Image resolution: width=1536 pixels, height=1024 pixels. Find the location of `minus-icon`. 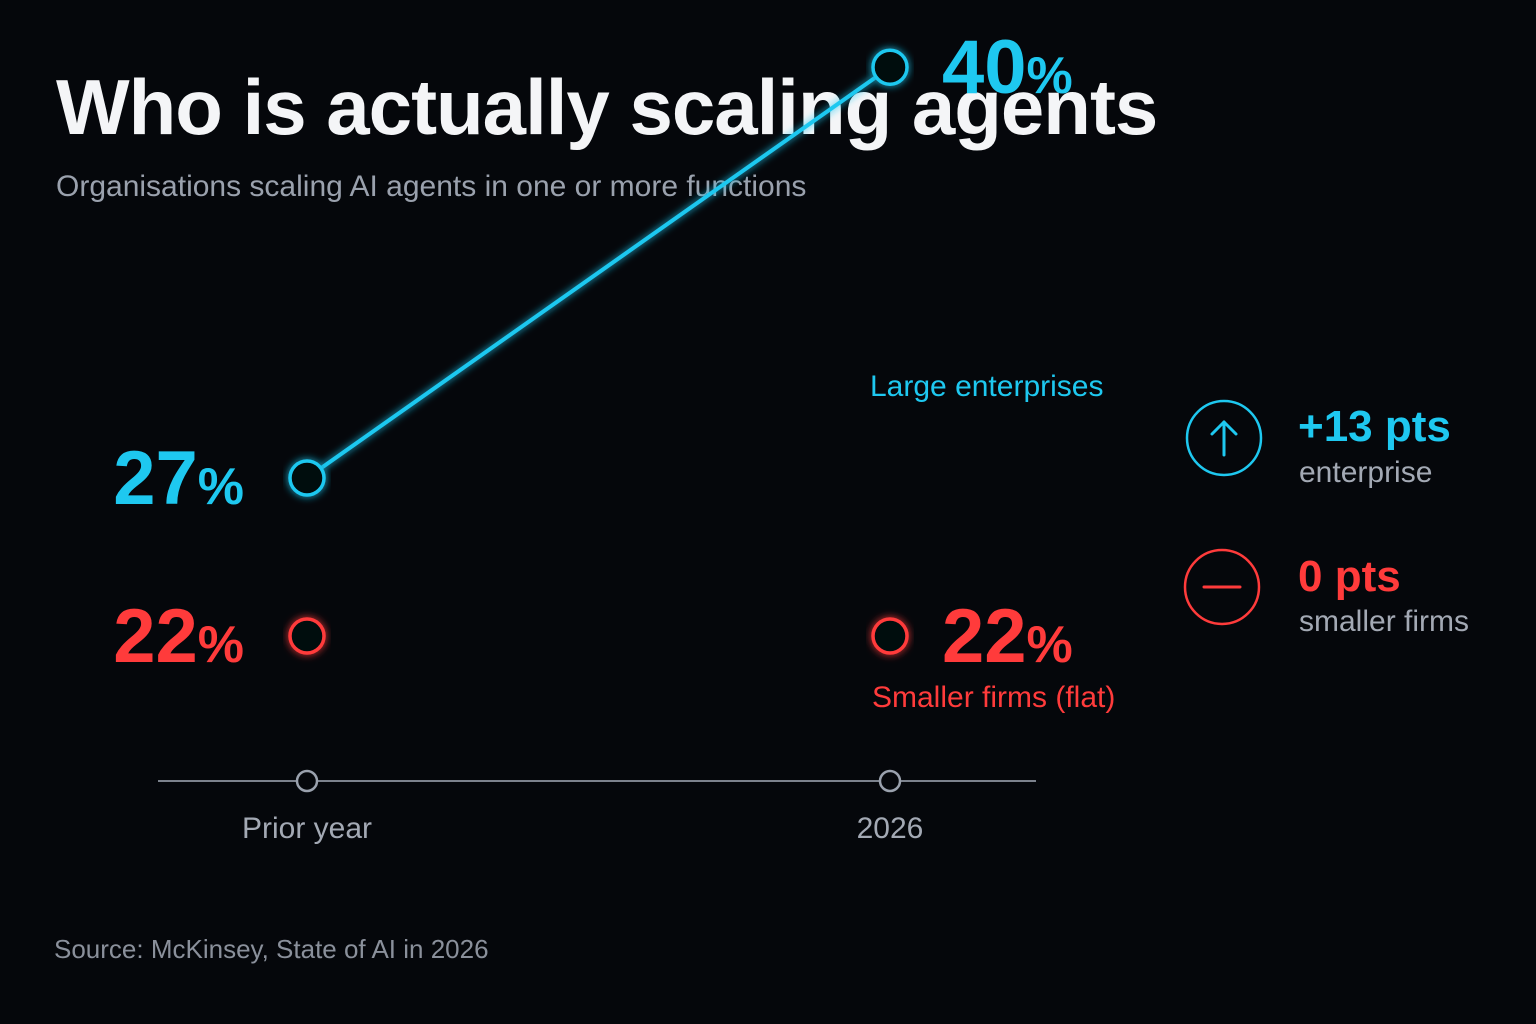

minus-icon is located at coordinates (1222, 587).